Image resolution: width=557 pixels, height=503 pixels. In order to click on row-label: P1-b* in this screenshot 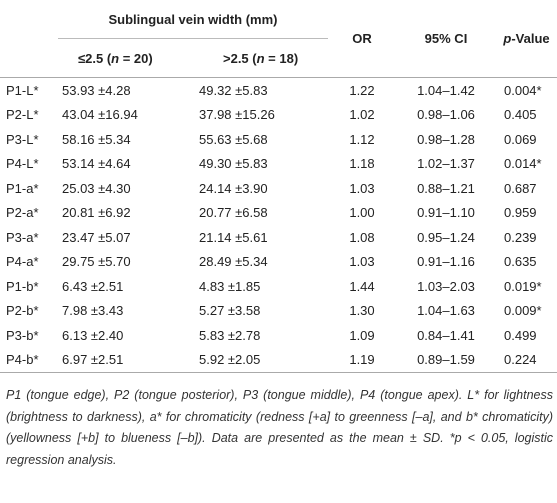, I will do `click(22, 286)`.